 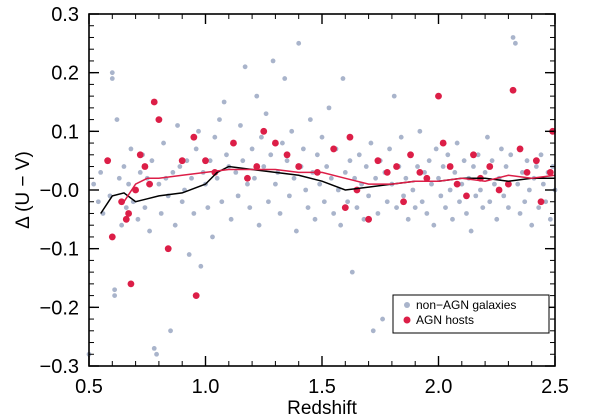 I want to click on agn-median-line, so click(x=339, y=185).